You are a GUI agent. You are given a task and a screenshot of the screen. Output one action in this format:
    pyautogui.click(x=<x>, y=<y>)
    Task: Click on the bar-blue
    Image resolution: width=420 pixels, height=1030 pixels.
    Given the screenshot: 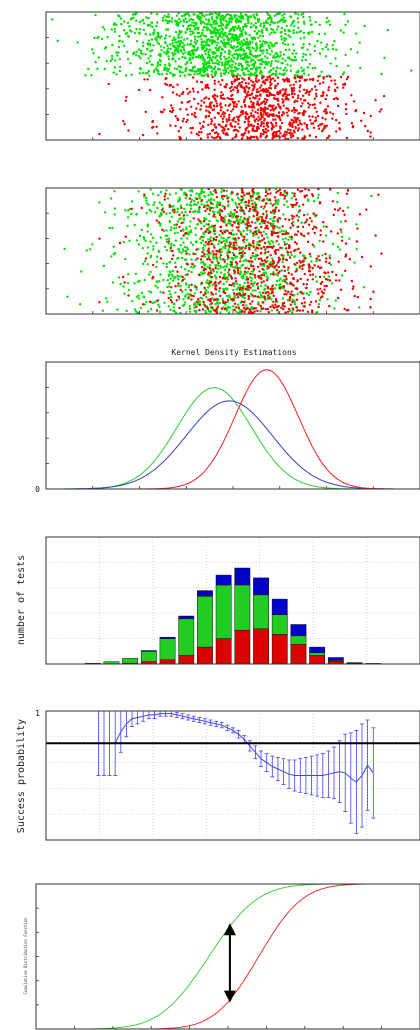 What is the action you would take?
    pyautogui.click(x=335, y=659)
    